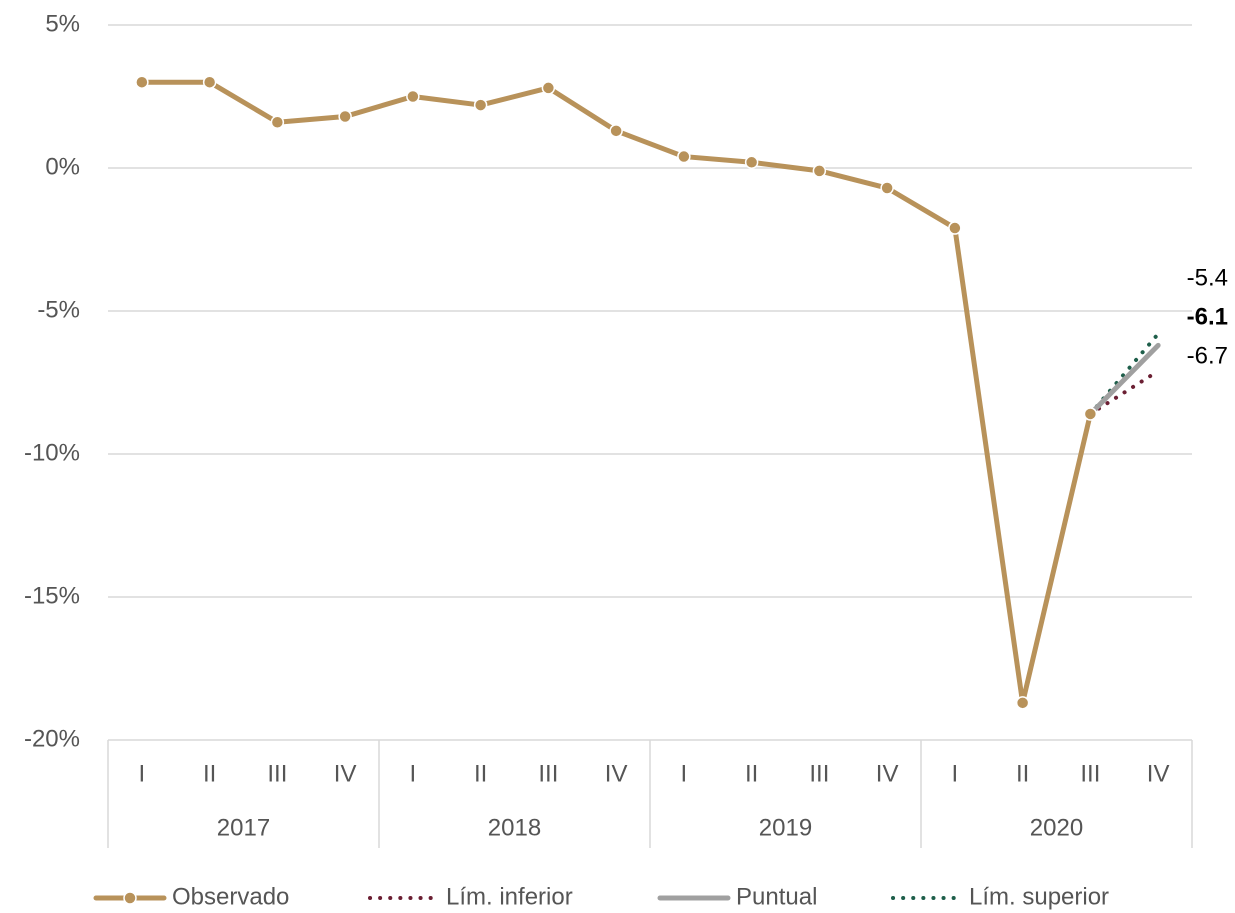 This screenshot has height=913, width=1235. Describe the element at coordinates (52, 452) in the screenshot. I see `y-tick-label: -10%` at that location.